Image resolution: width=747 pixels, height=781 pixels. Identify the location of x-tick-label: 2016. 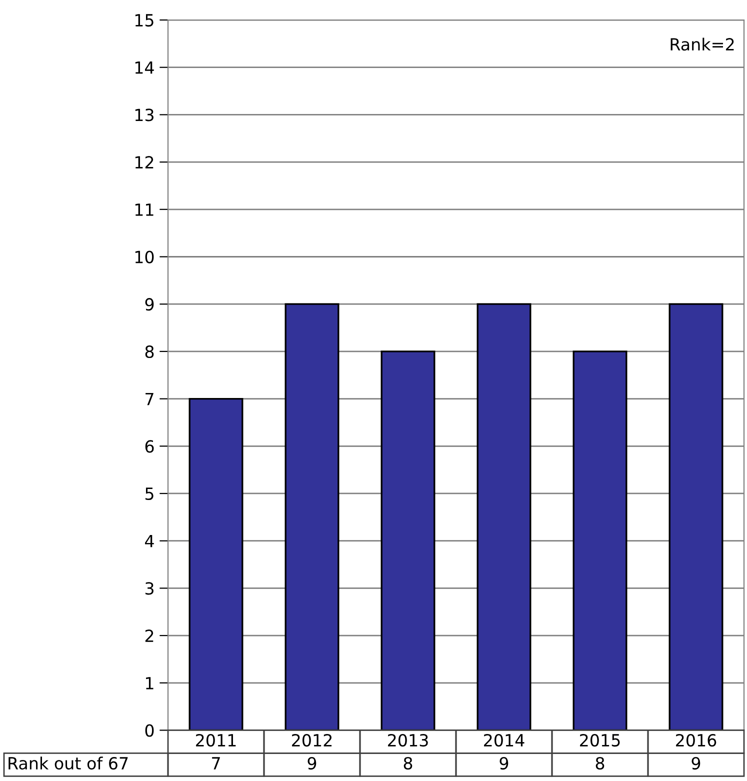
(696, 740).